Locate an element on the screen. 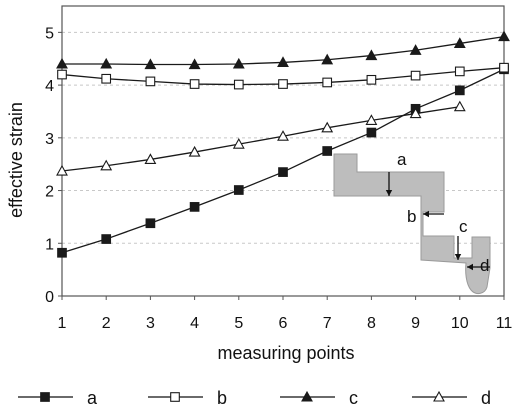 The height and width of the screenshot is (411, 512). inset-label-c: c is located at coordinates (463, 226).